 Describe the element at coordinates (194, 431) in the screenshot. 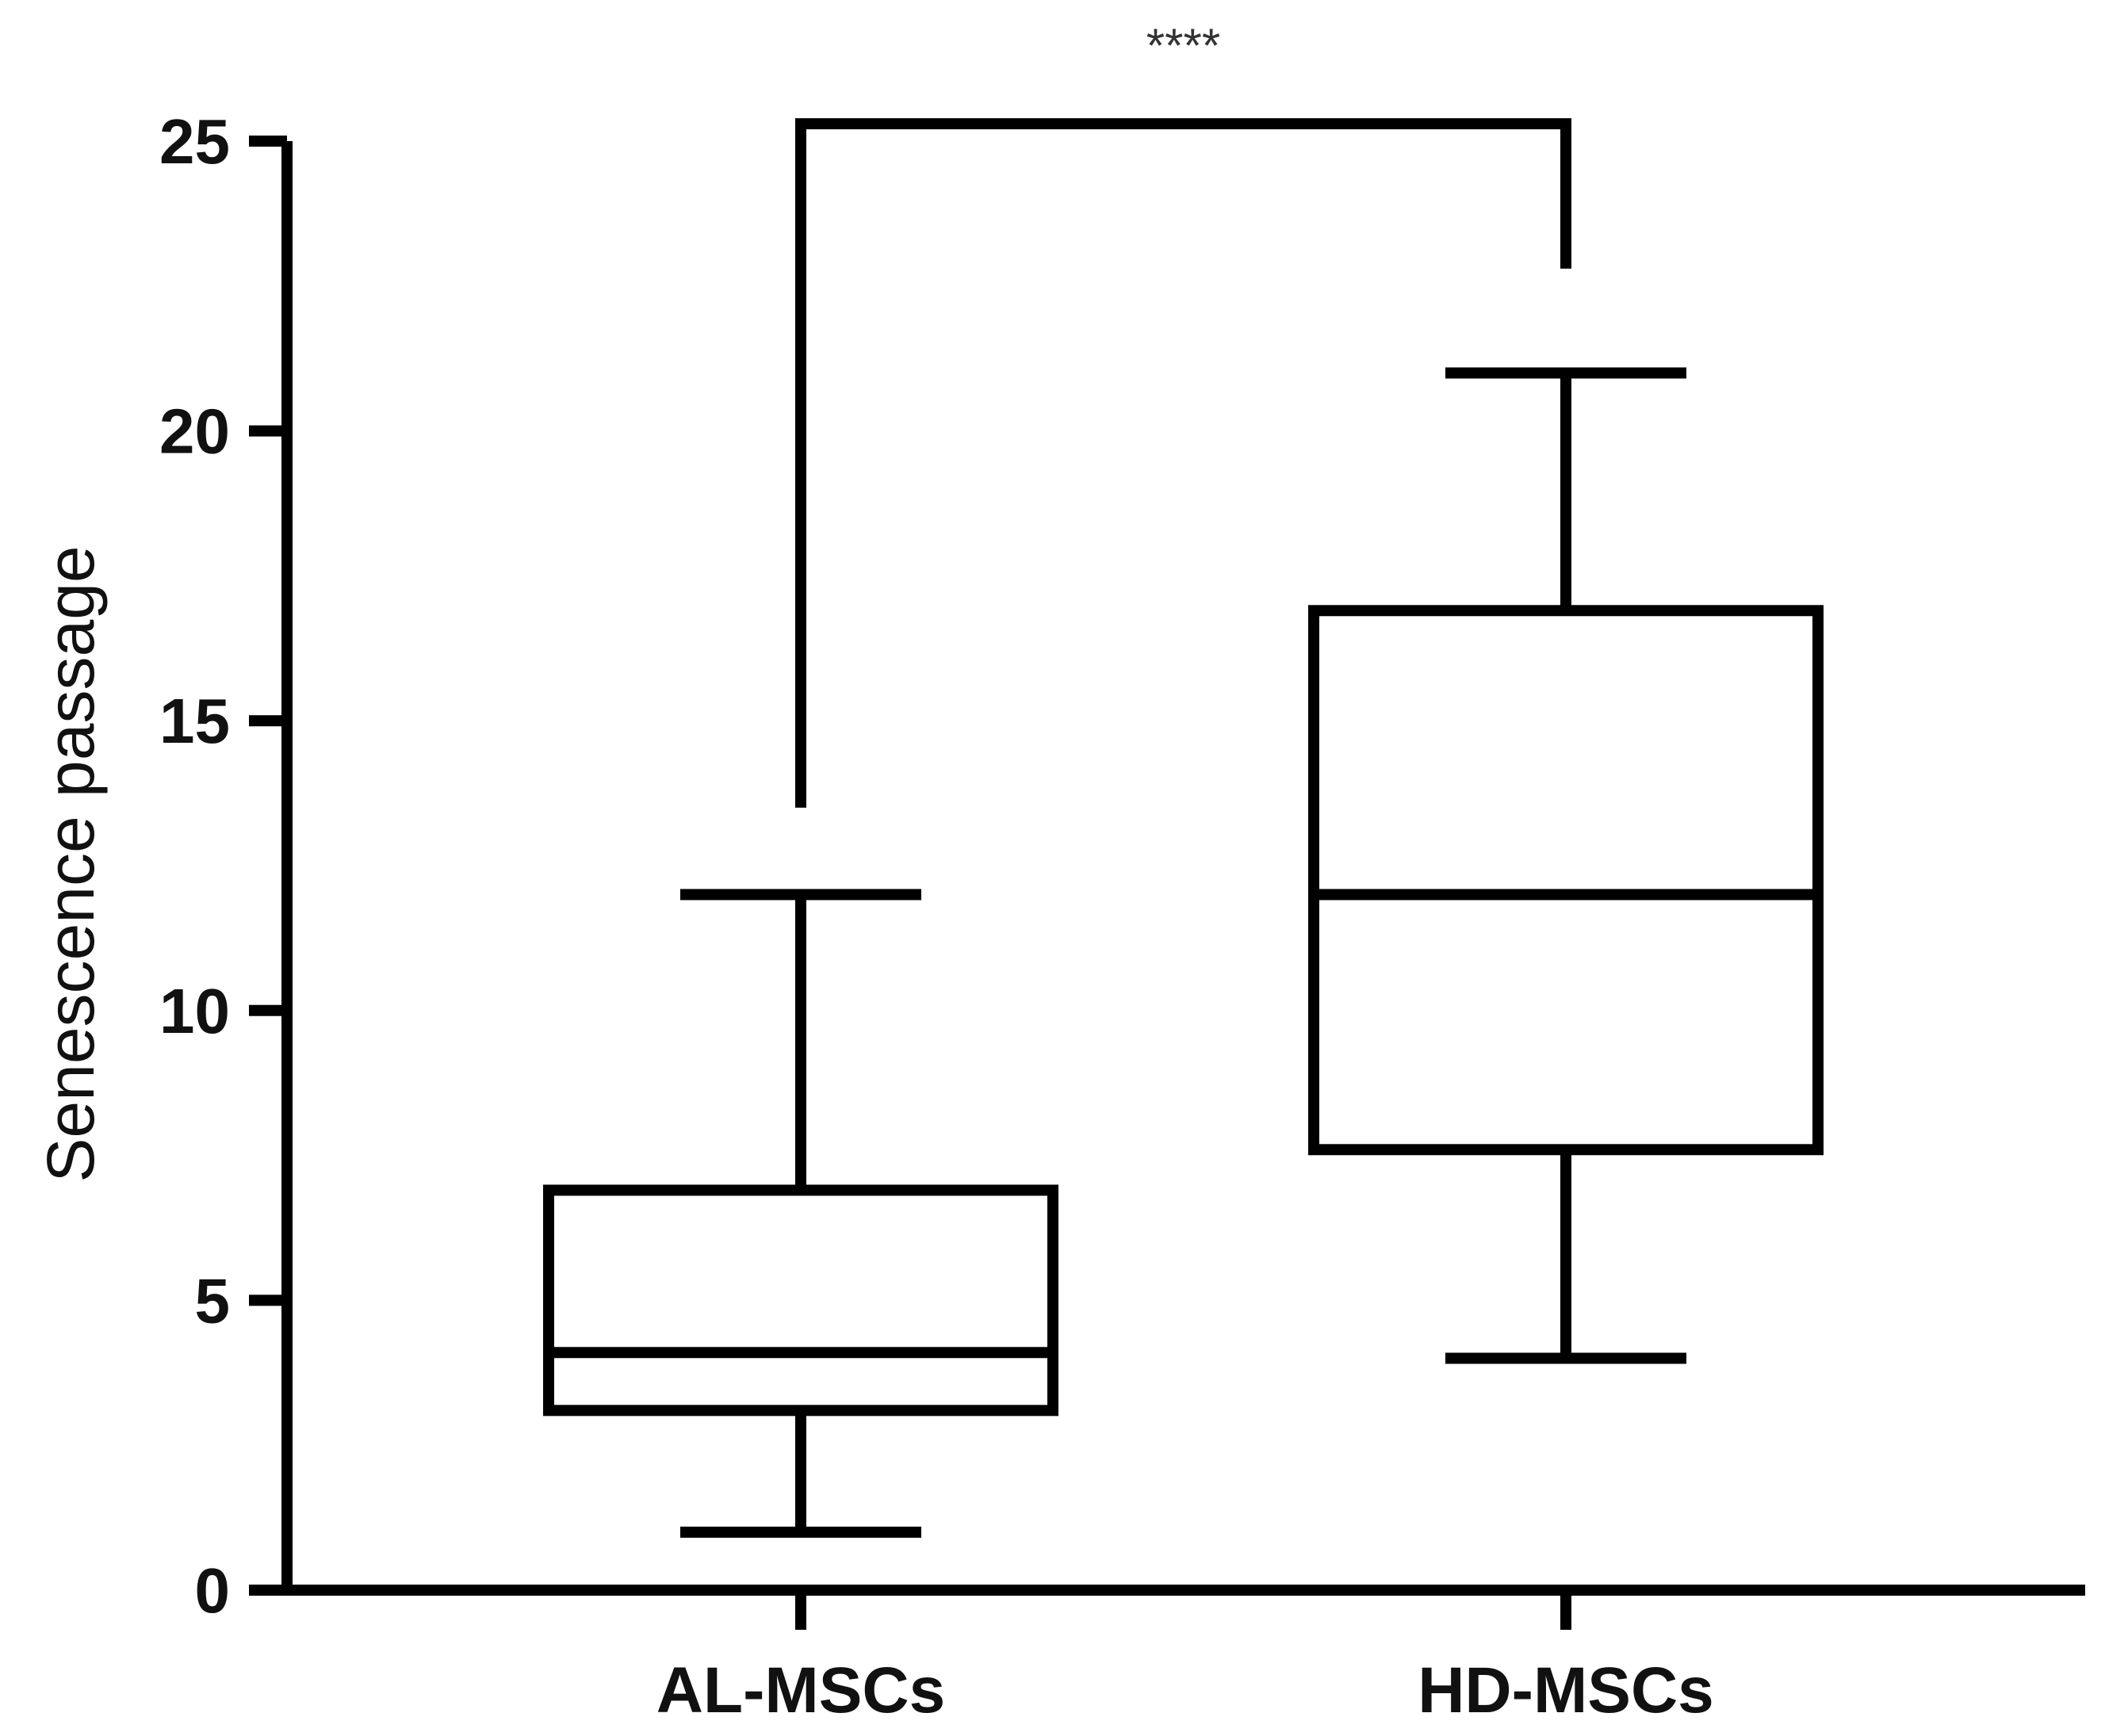

I see `y-tick-label: 20` at that location.